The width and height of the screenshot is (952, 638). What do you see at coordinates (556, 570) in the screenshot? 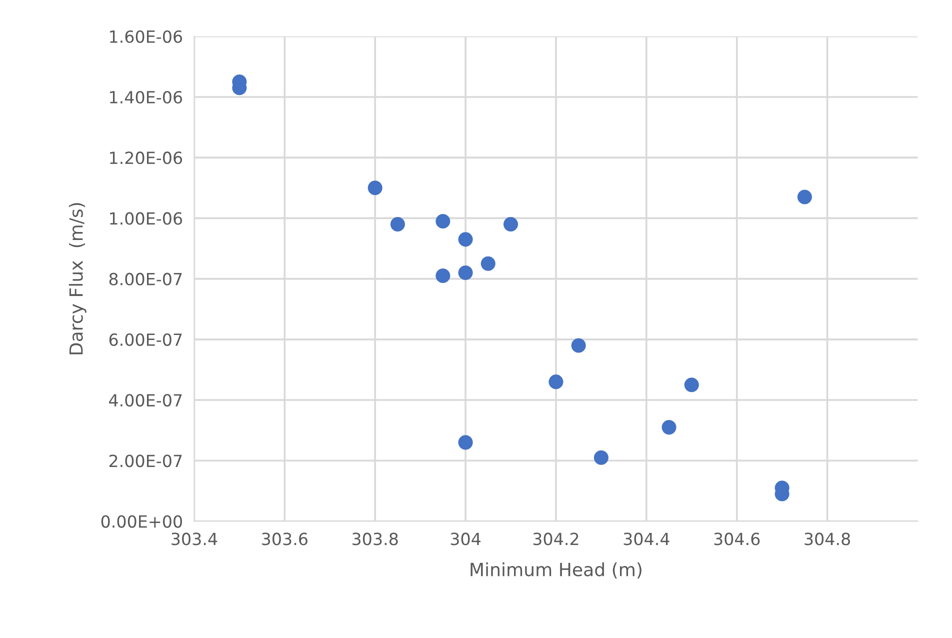
I see `x-axis-title: Minimum Head (m)` at bounding box center [556, 570].